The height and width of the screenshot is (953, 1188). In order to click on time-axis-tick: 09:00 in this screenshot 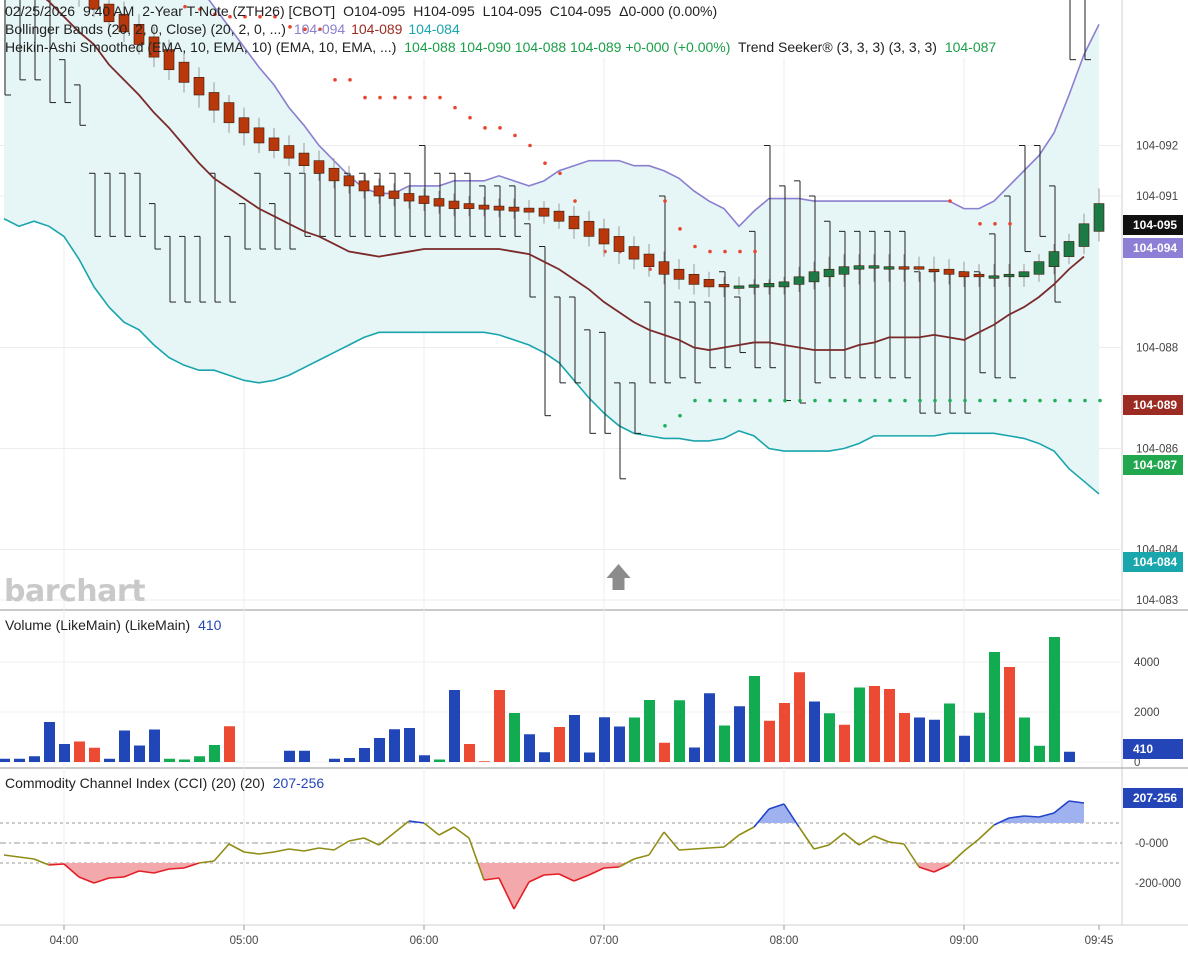, I will do `click(964, 941)`.